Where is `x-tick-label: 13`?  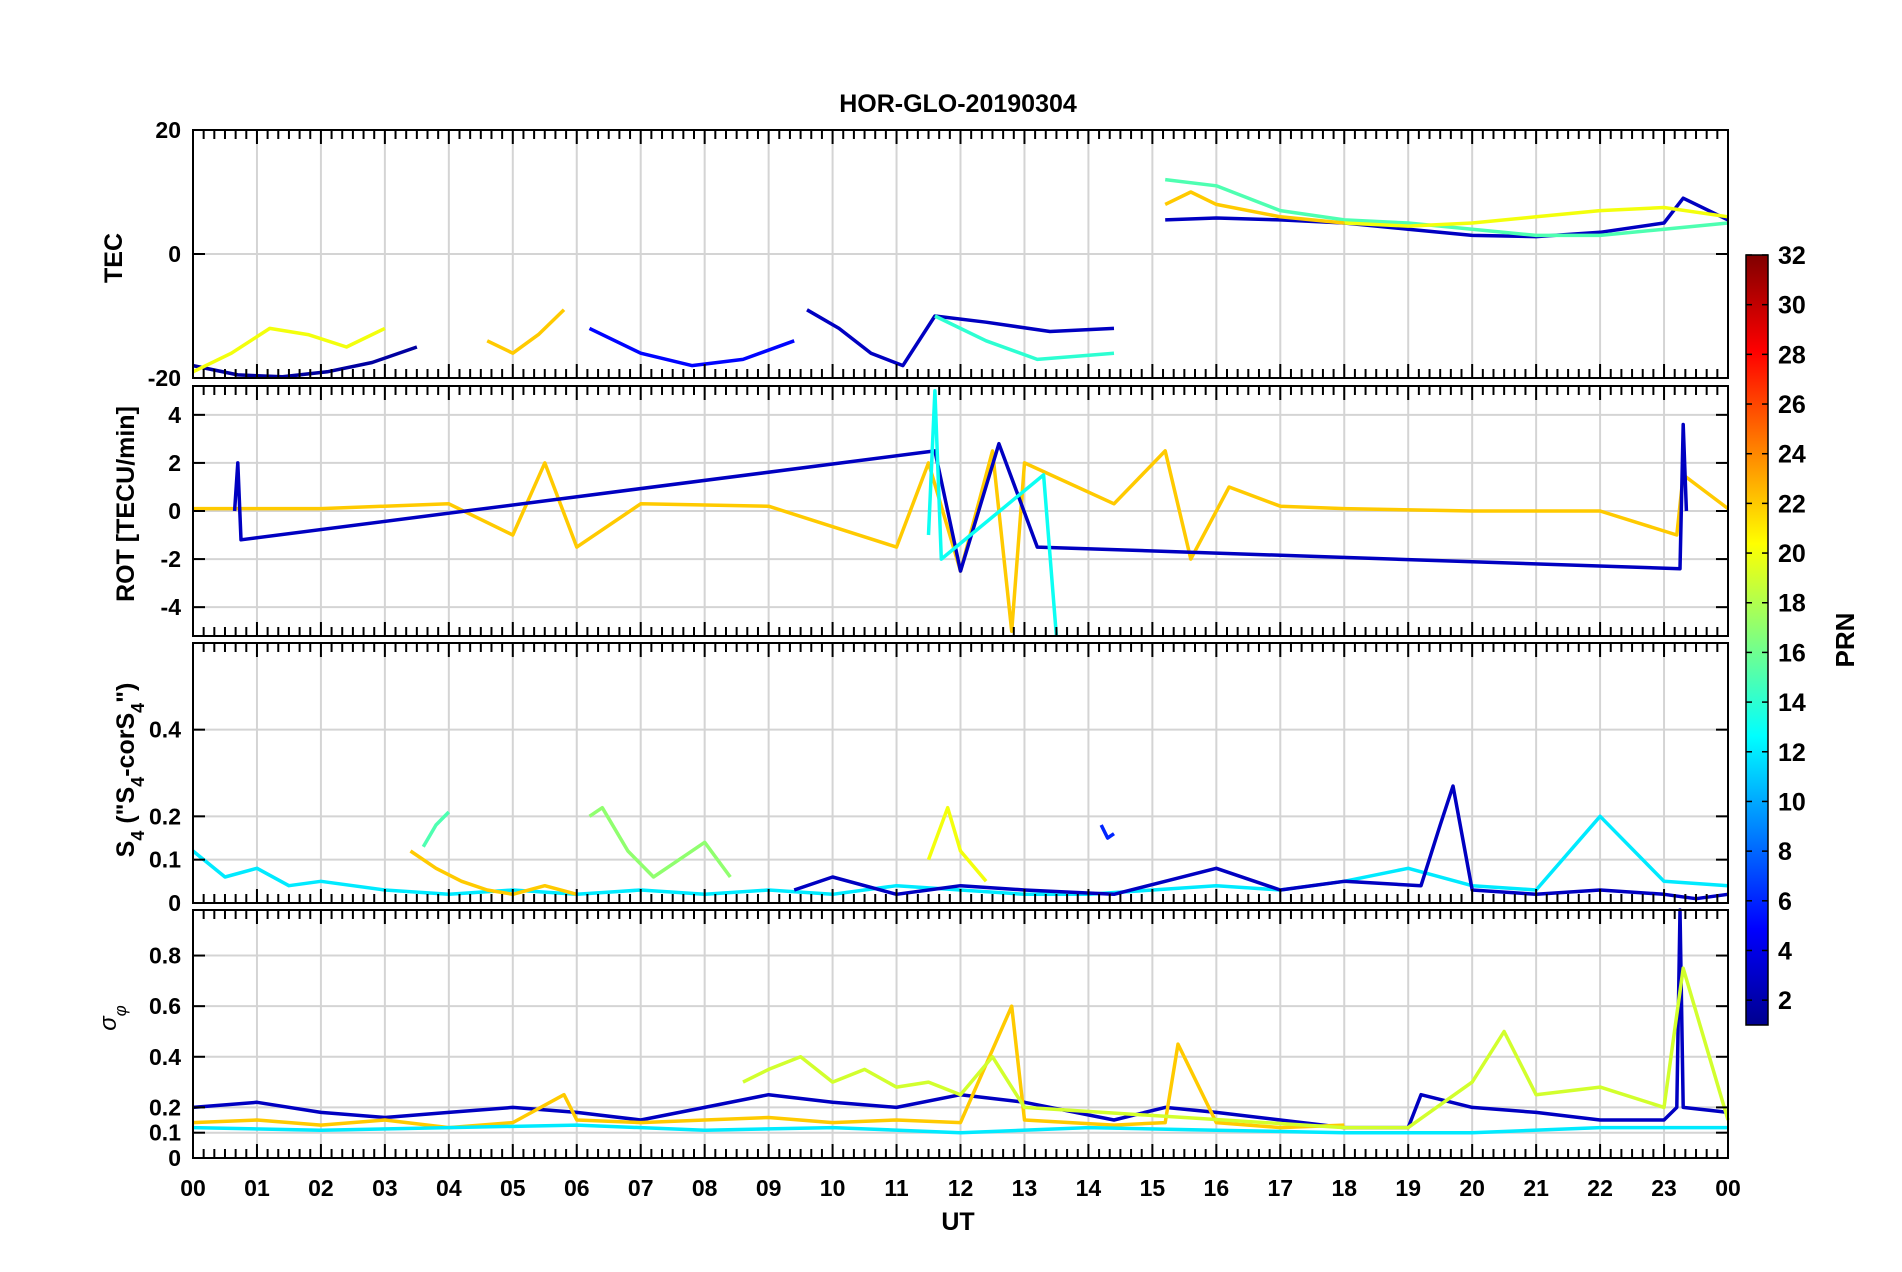 x-tick-label: 13 is located at coordinates (1025, 1188).